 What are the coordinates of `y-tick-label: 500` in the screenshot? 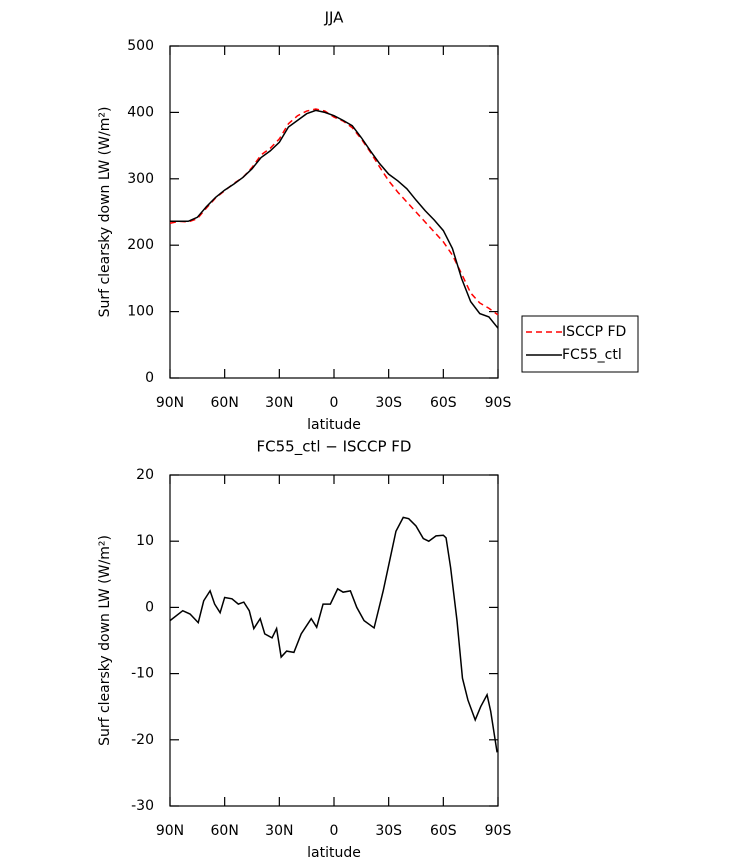 It's located at (140, 46).